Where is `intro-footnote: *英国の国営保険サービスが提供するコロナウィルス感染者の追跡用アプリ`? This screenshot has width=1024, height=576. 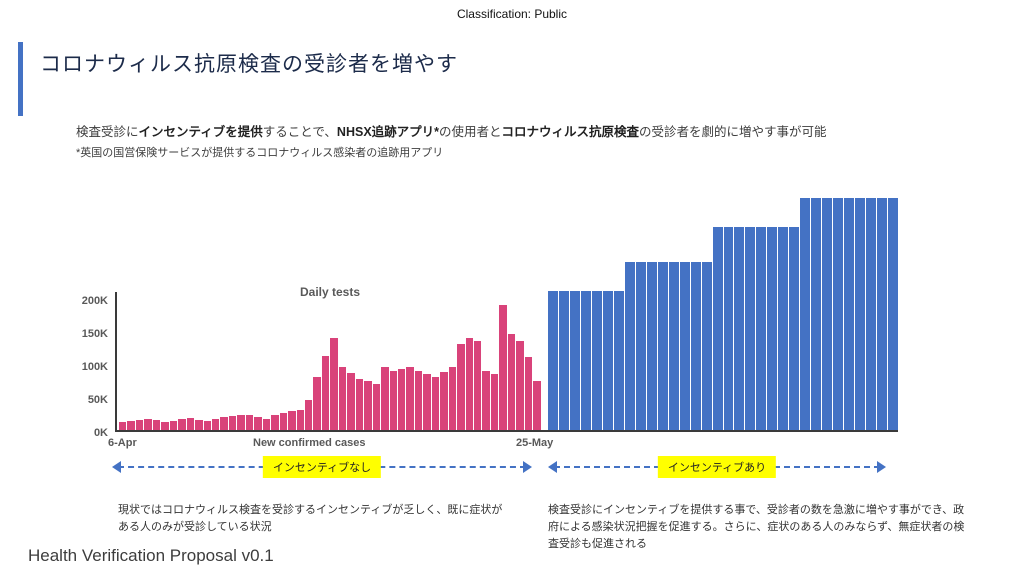
intro-footnote: *英国の国営保険サービスが提供するコロナウィルス感染者の追跡用アプリ is located at coordinates (260, 153).